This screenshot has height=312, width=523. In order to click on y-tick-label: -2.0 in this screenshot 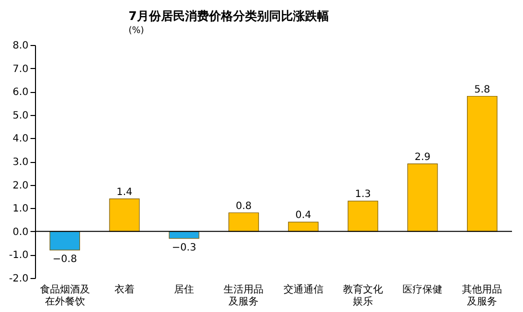, I will do `click(18, 279)`.